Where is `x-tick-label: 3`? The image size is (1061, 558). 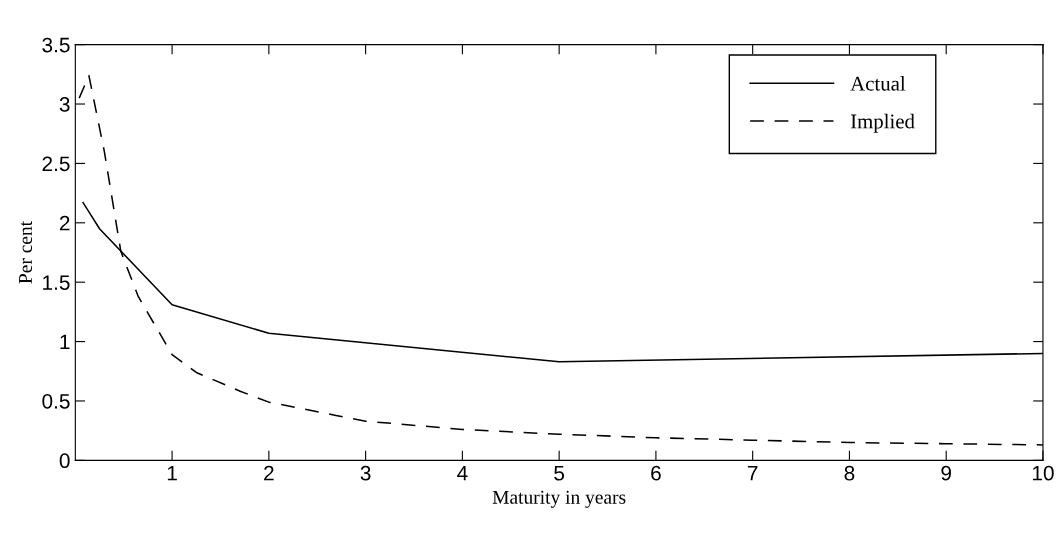 x-tick-label: 3 is located at coordinates (365, 473).